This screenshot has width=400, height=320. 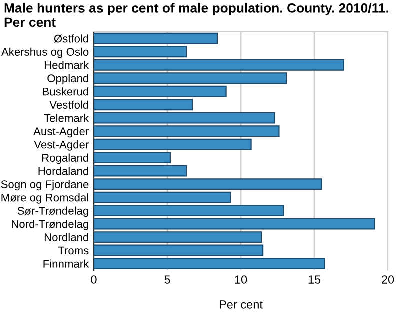 What do you see at coordinates (94, 280) in the screenshot?
I see `x-tick-label: 0` at bounding box center [94, 280].